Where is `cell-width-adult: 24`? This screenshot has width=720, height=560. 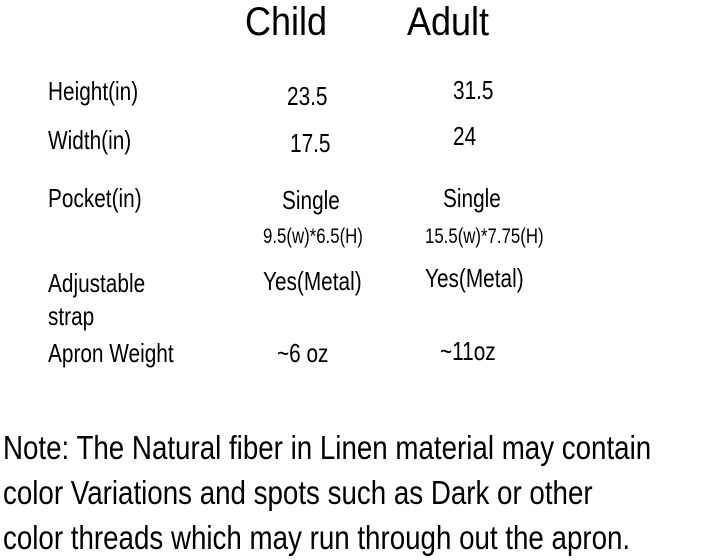 cell-width-adult: 24 is located at coordinates (465, 136).